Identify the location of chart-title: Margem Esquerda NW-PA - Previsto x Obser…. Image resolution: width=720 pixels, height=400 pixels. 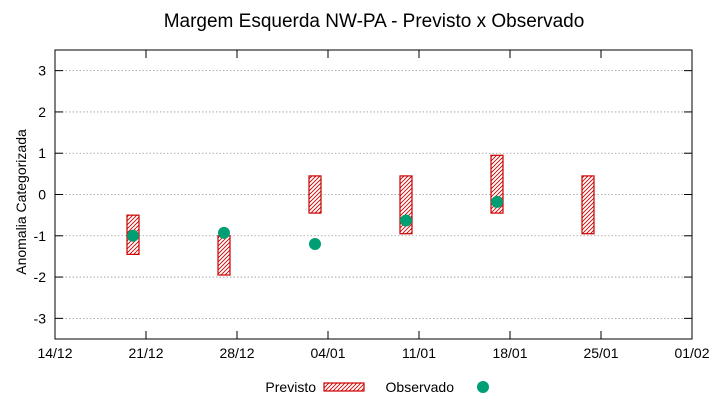
(374, 21).